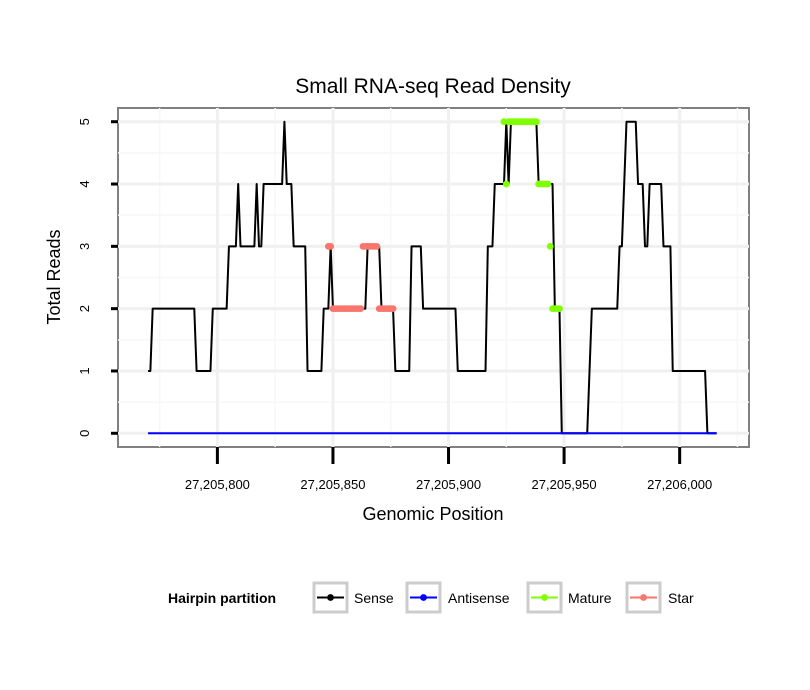 This screenshot has width=810, height=690. What do you see at coordinates (54, 276) in the screenshot?
I see `y-axis-title: Total Reads` at bounding box center [54, 276].